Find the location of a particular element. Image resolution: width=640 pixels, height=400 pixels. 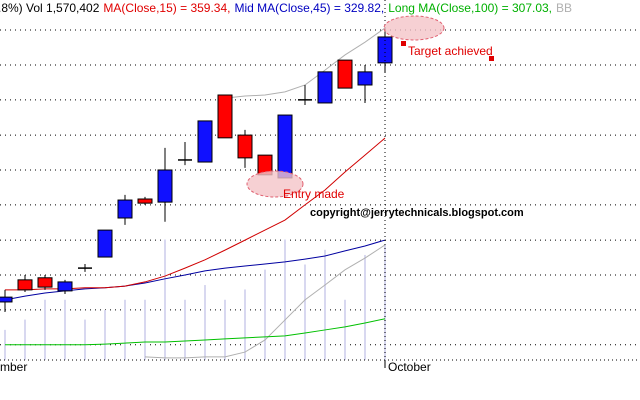

x-tick-label: mber is located at coordinates (13, 367).